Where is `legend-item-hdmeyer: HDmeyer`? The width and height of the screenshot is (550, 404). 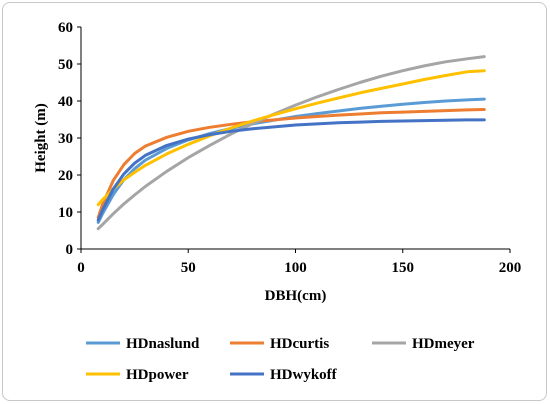
legend-item-hdmeyer: HDmeyer is located at coordinates (423, 344).